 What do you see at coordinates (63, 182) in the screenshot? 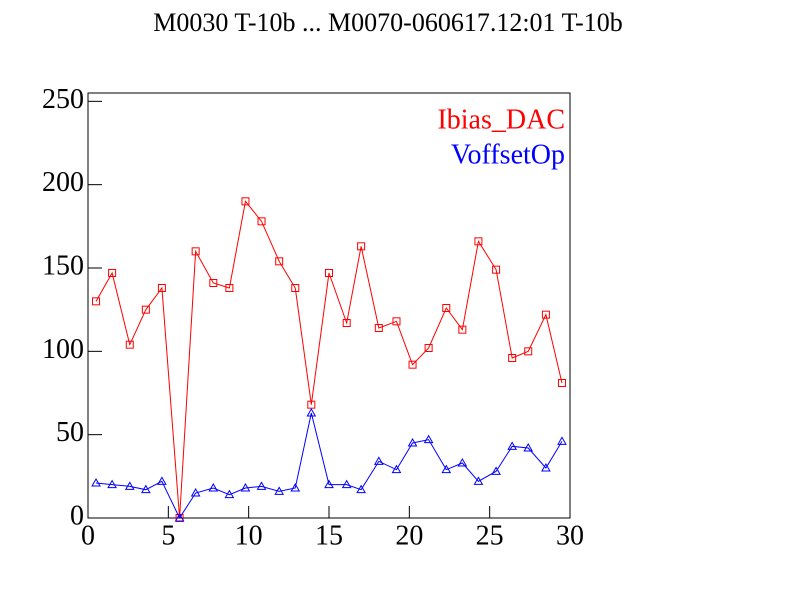
I see `y-tick-label: 200` at bounding box center [63, 182].